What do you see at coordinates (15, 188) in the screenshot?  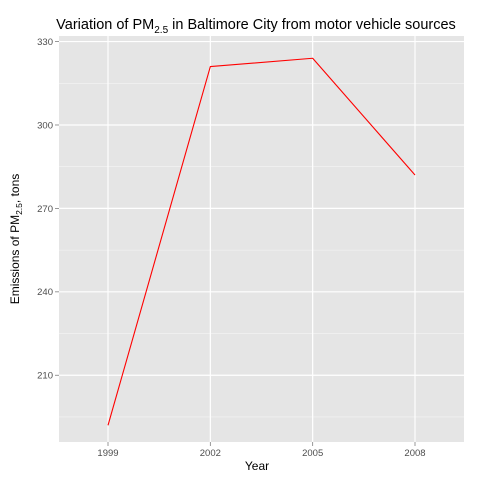 I see `y-axis-title-suffix: , tons` at bounding box center [15, 188].